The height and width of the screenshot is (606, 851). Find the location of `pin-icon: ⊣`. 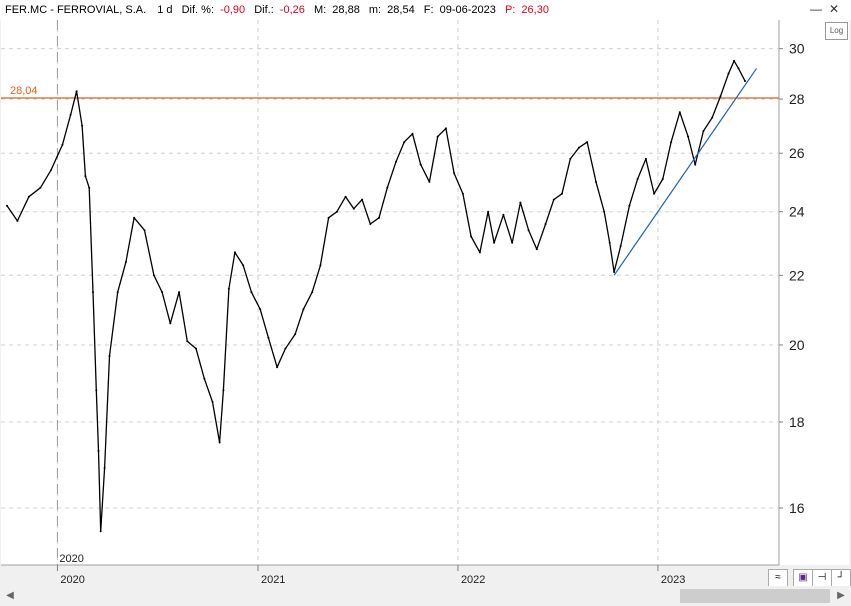

pin-icon: ⊣ is located at coordinates (822, 578).